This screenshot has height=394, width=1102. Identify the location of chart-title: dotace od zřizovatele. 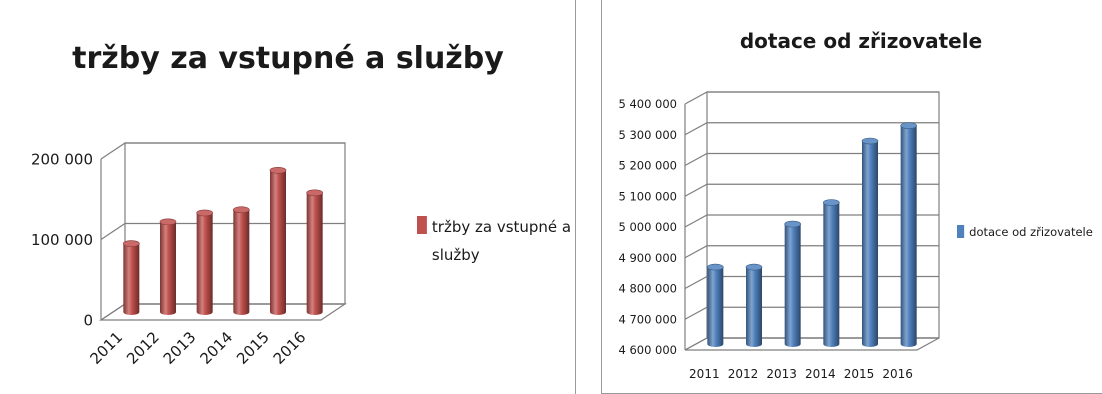
(861, 41).